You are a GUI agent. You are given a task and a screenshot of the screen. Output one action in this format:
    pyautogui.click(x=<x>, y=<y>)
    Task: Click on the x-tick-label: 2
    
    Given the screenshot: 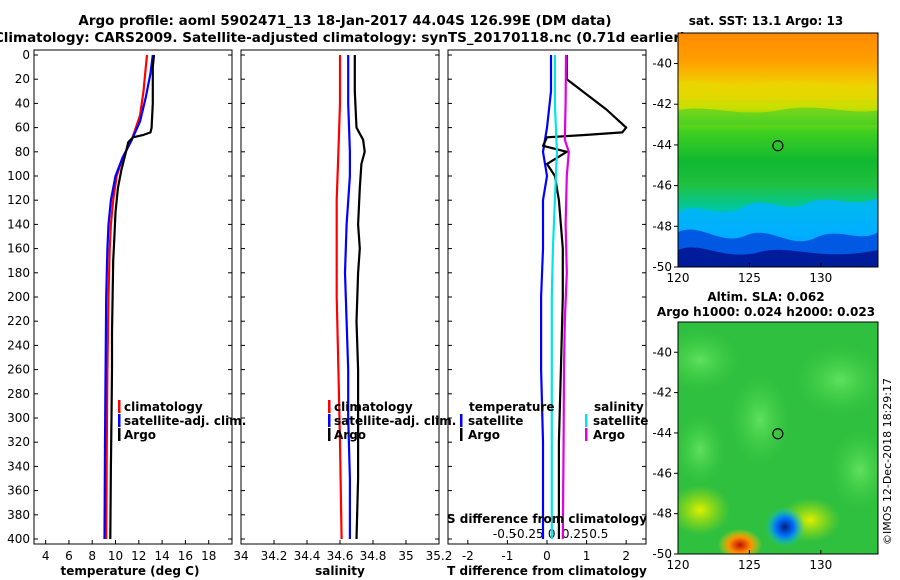 What is the action you would take?
    pyautogui.click(x=626, y=556)
    